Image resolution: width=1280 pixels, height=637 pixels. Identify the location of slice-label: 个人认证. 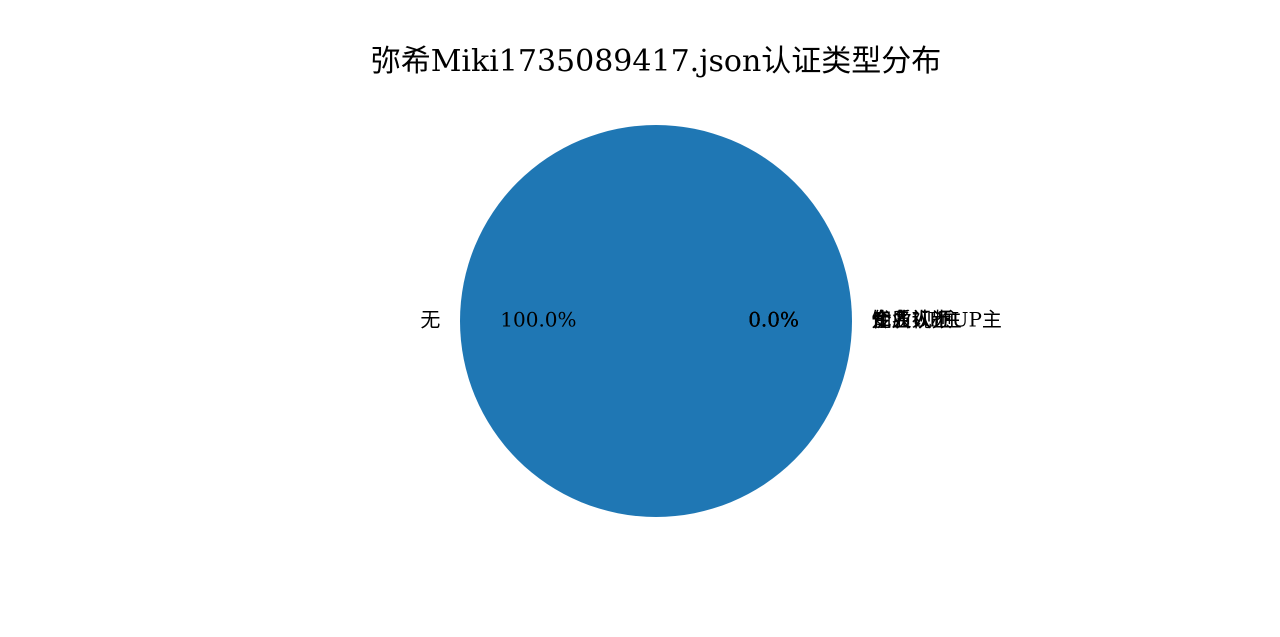
(912, 320).